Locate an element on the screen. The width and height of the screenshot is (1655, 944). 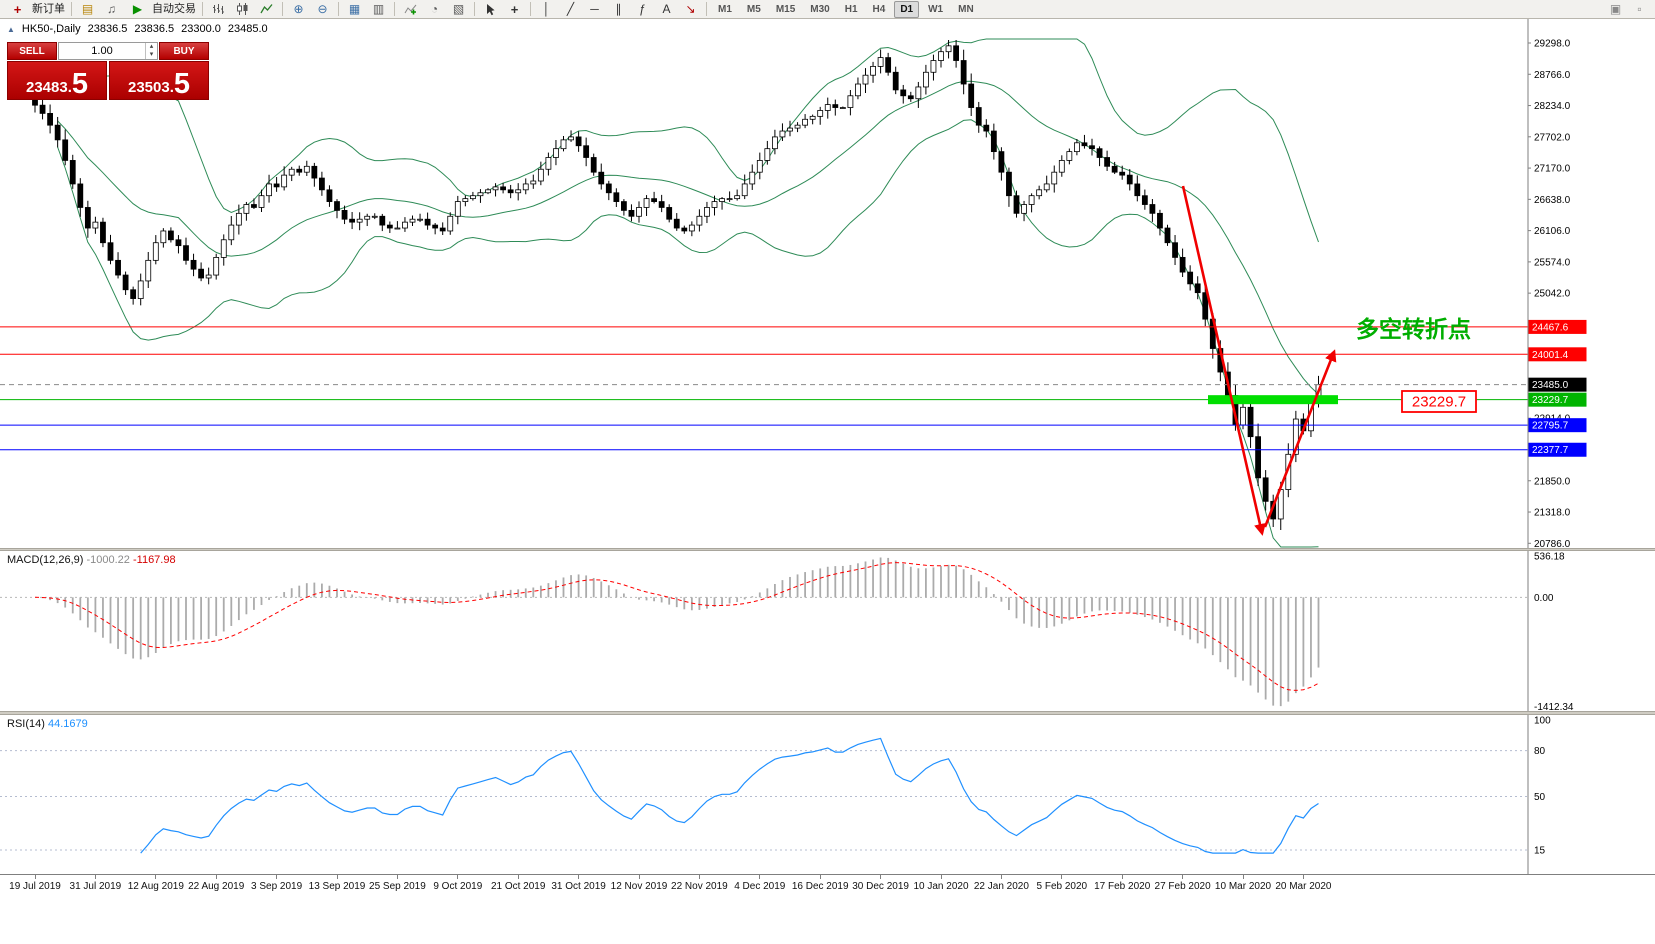
crosshair-icon: + is located at coordinates (514, 9).